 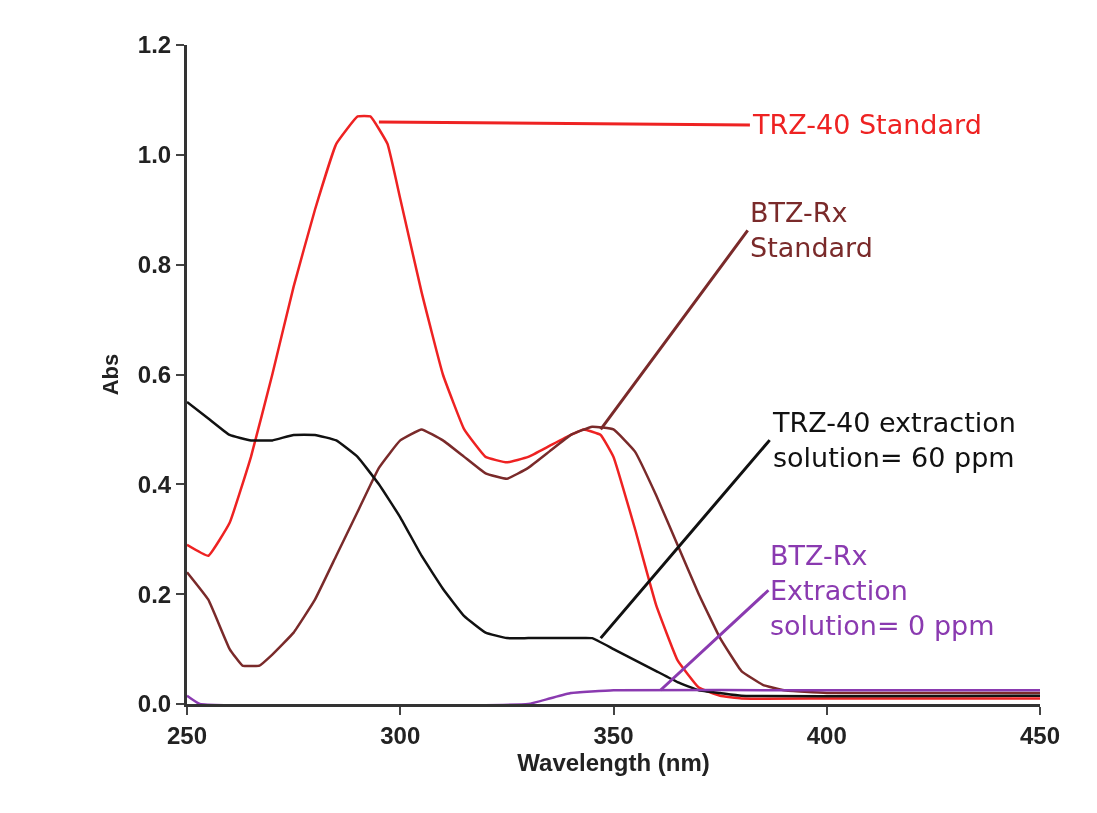 What do you see at coordinates (1040, 735) in the screenshot?
I see `x-tick-label: 450` at bounding box center [1040, 735].